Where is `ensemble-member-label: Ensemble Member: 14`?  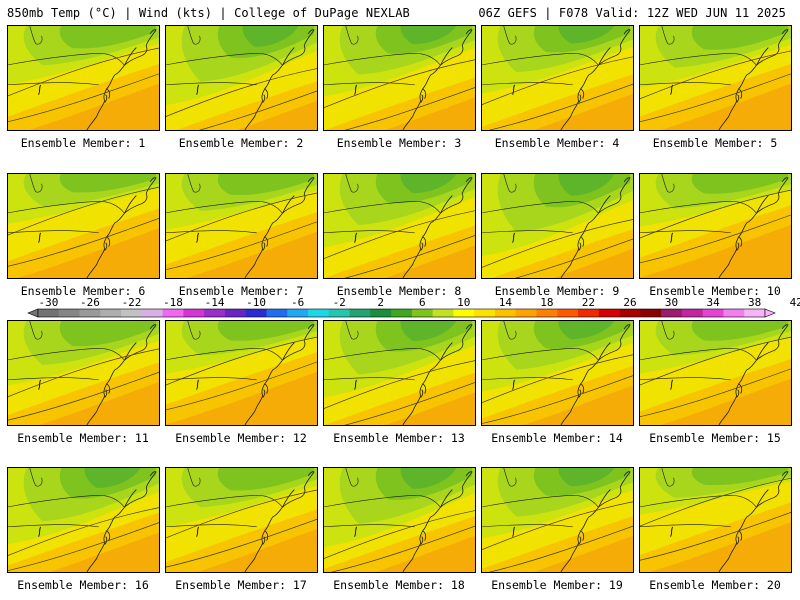
ensemble-member-label: Ensemble Member: 14 is located at coordinates (557, 438).